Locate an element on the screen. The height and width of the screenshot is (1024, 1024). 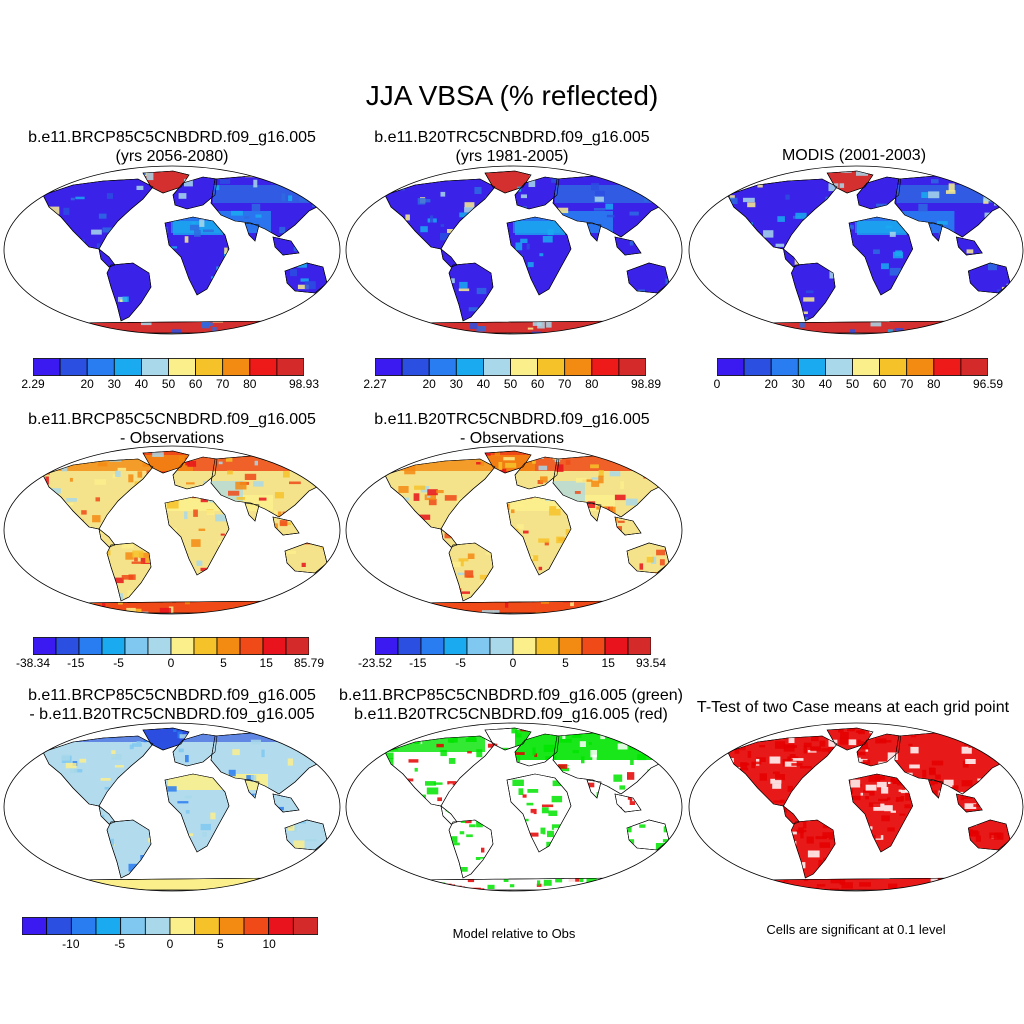
panel-title-line2: - Observations is located at coordinates (512, 438).